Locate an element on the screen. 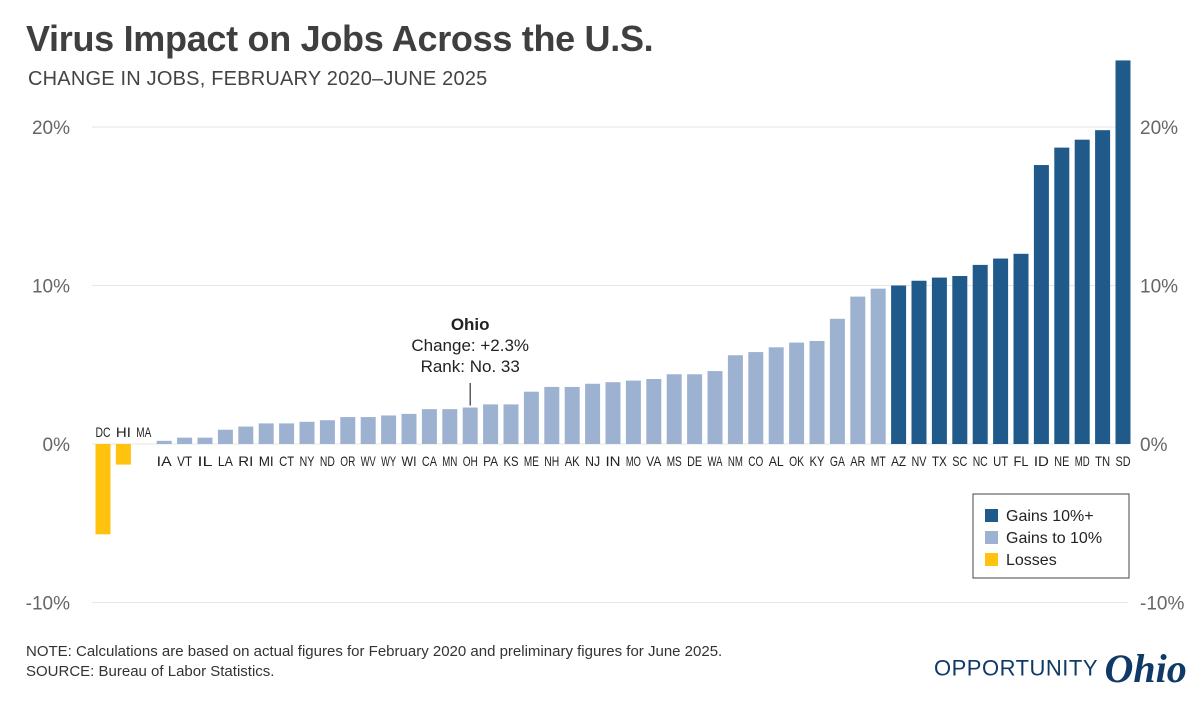  category-label-wv: WV is located at coordinates (368, 461).